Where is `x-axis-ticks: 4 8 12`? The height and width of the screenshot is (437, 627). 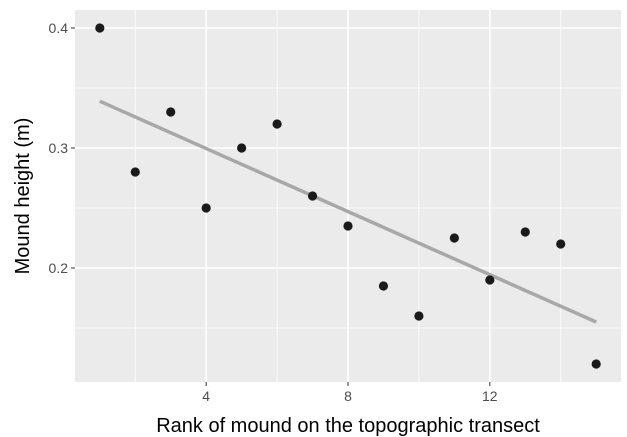 x-axis-ticks: 4 8 12 is located at coordinates (350, 393).